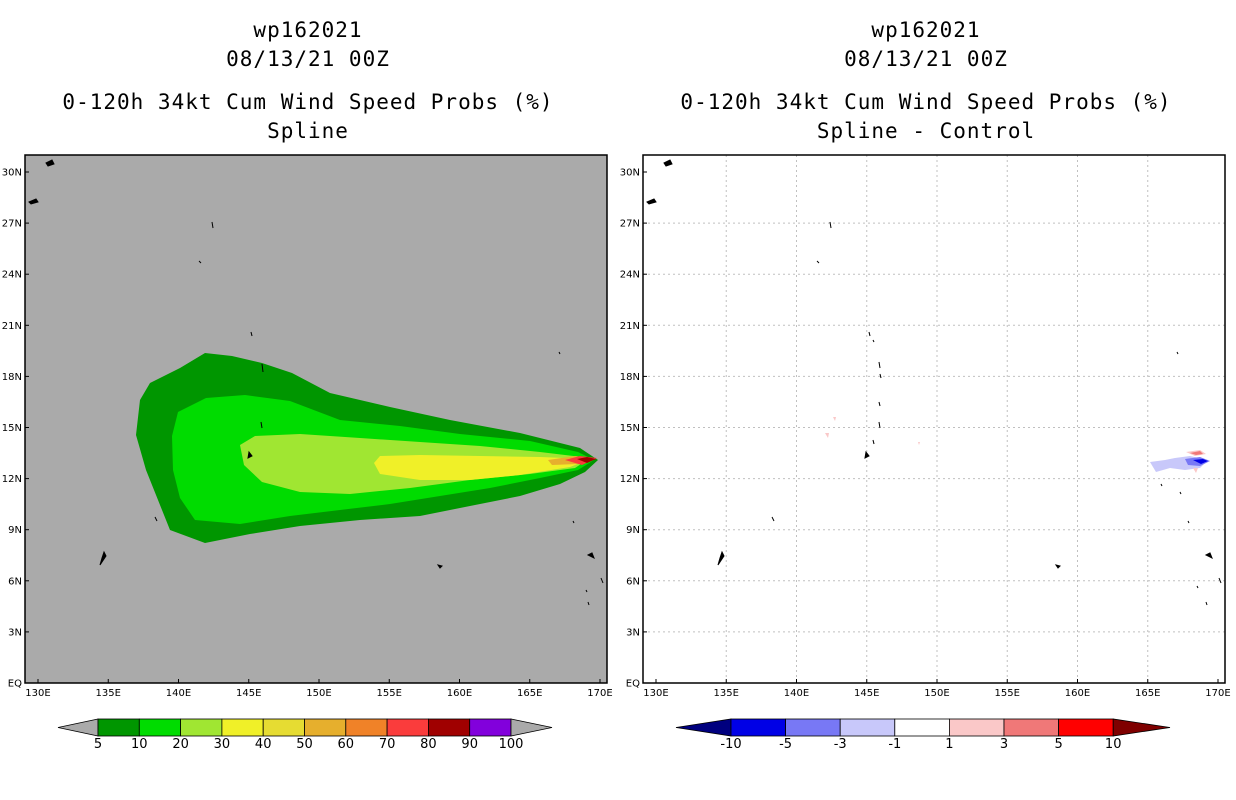 The image size is (1236, 800). I want to click on right-storm-id: wp162021, so click(926, 30).